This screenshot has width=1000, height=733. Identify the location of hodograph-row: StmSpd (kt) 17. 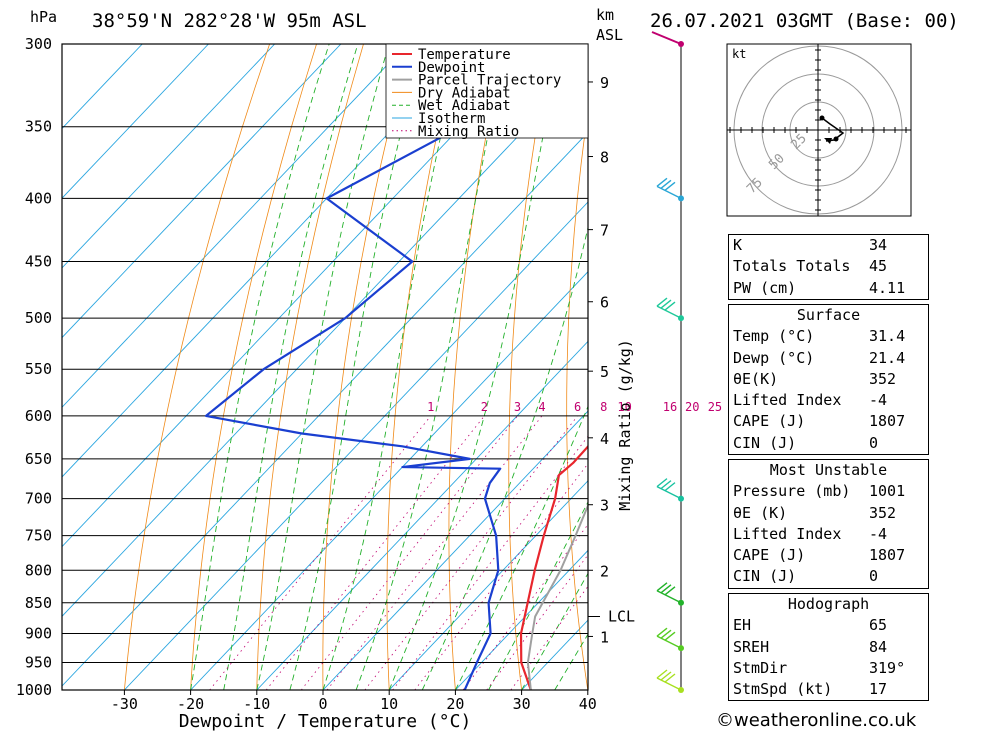
(810, 689).